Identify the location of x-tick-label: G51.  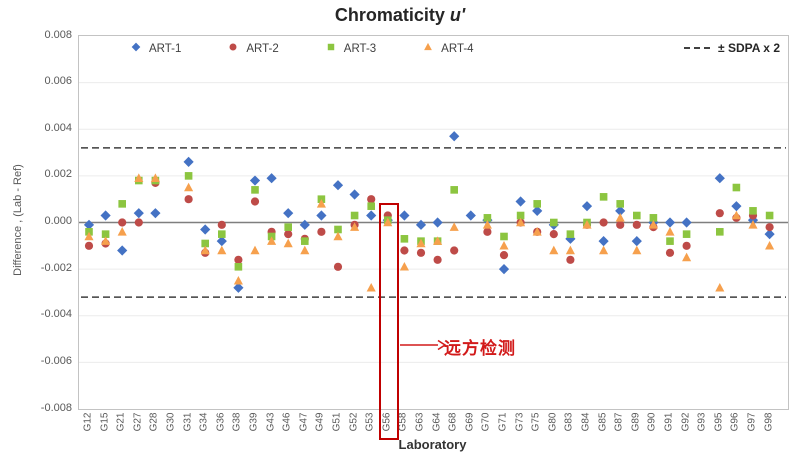
(337, 421).